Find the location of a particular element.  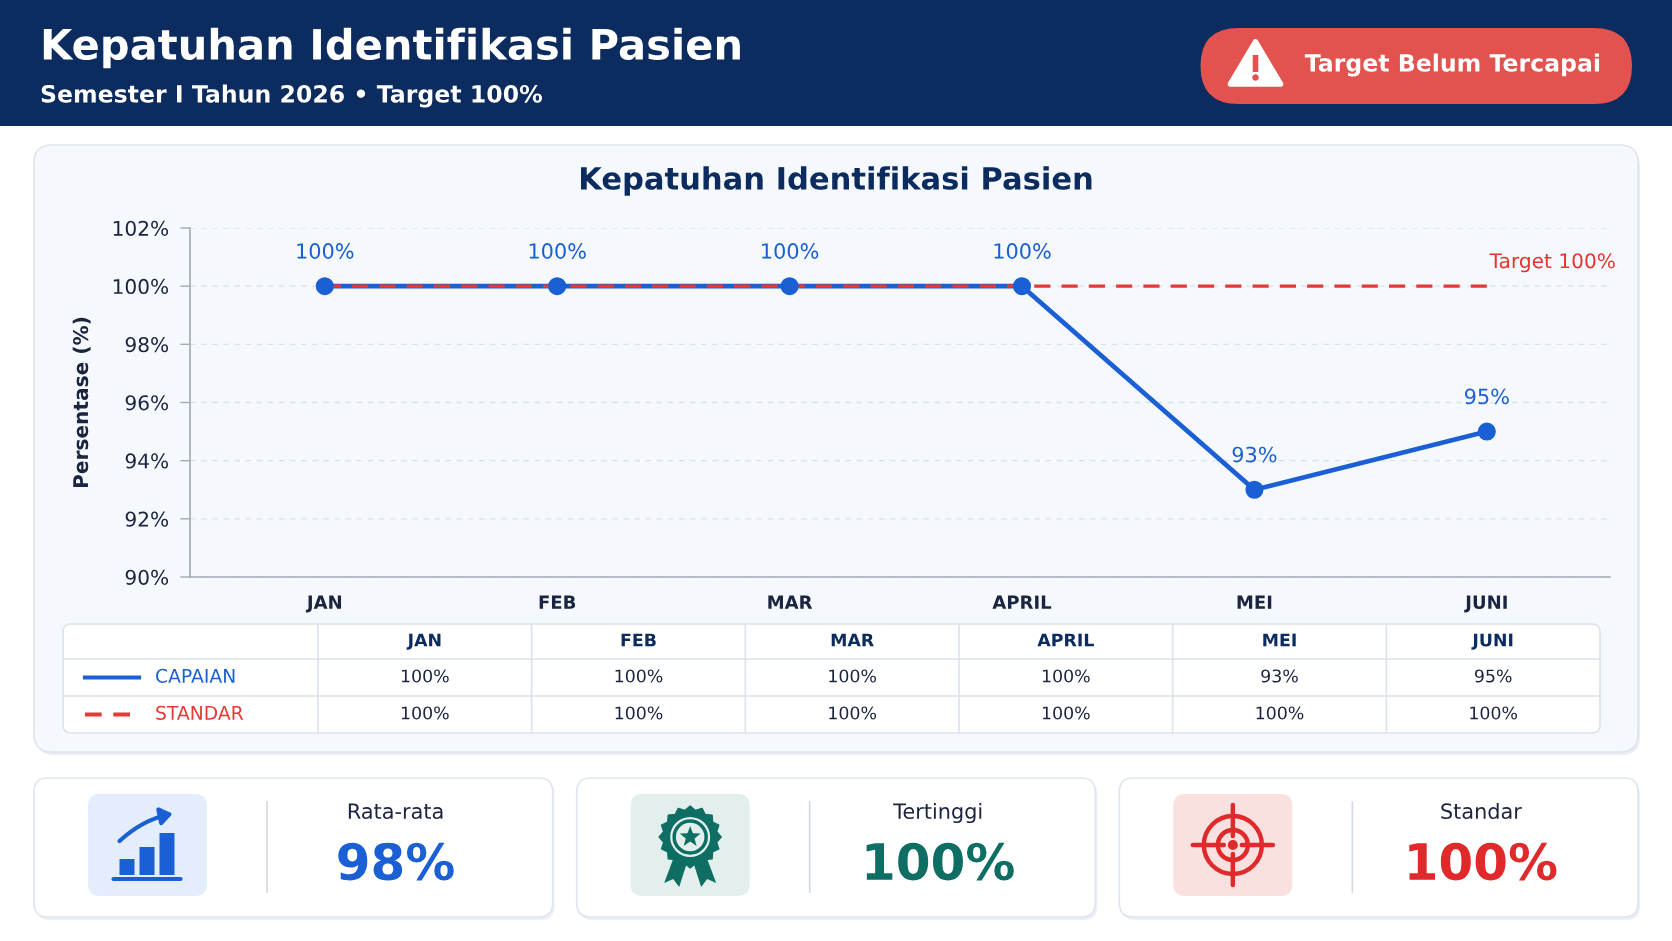

category-label: MEI is located at coordinates (1279, 640).